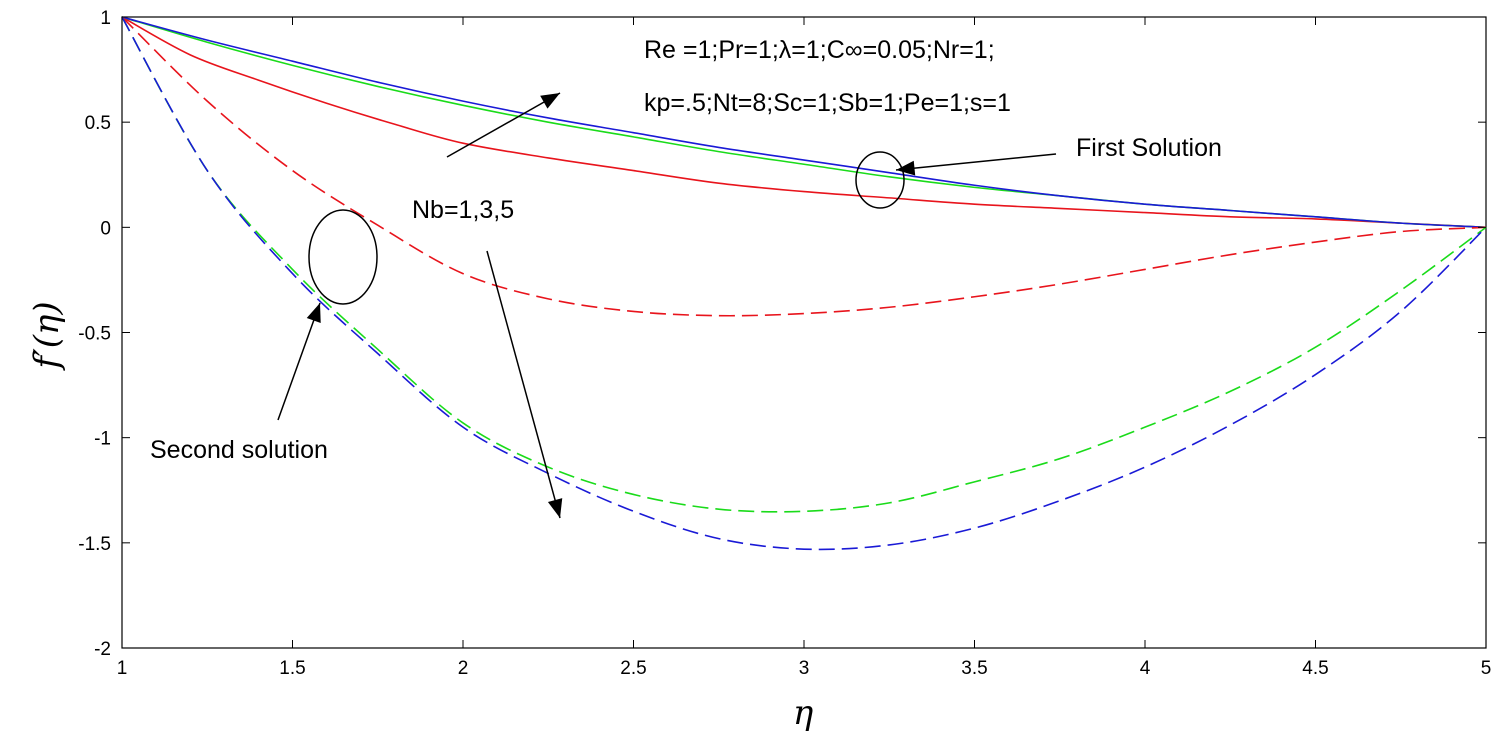  I want to click on y-tick-label: -2, so click(102, 649).